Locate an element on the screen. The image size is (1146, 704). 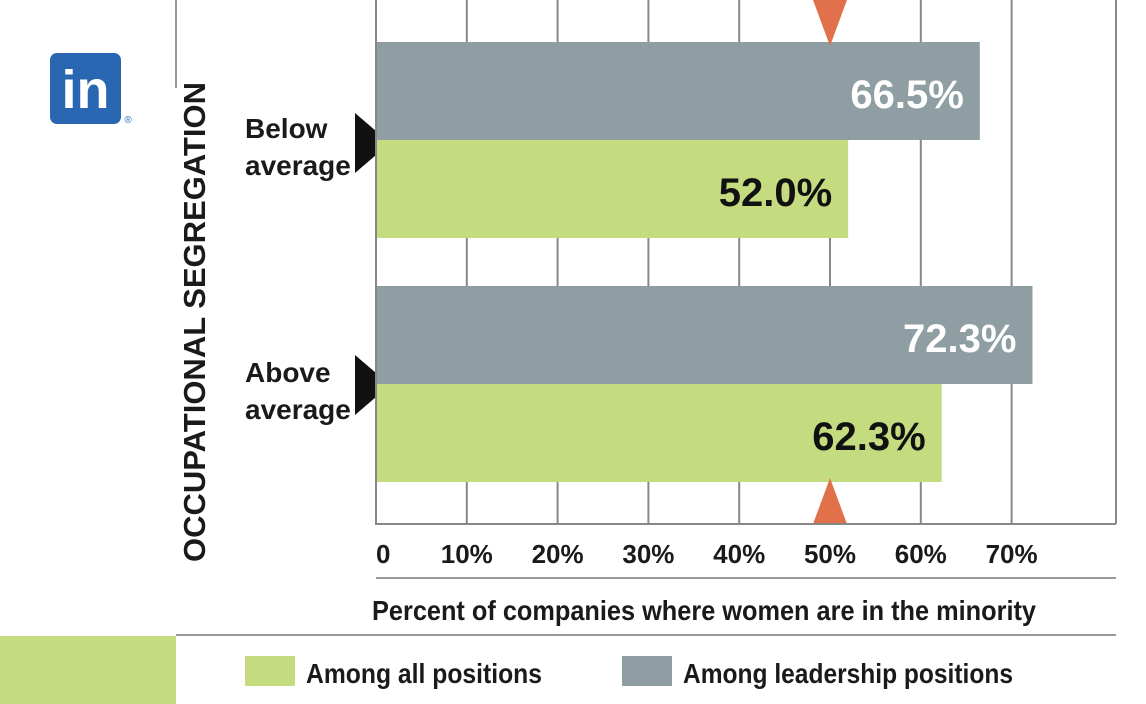
bar-all-above is located at coordinates (659, 433).